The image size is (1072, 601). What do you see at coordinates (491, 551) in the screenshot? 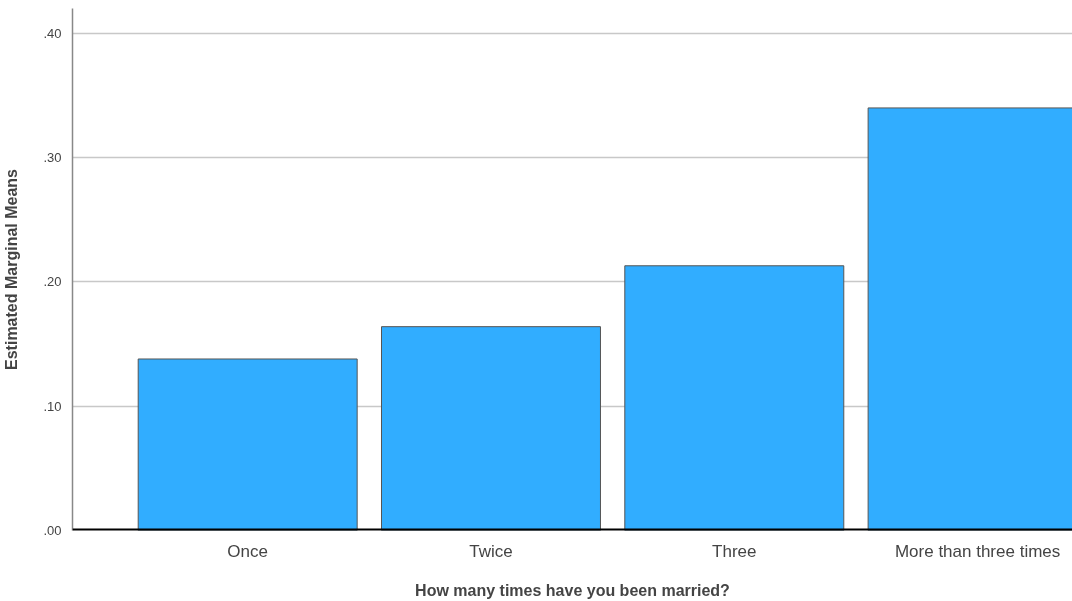
I see `x-tick-label: Twice` at bounding box center [491, 551].